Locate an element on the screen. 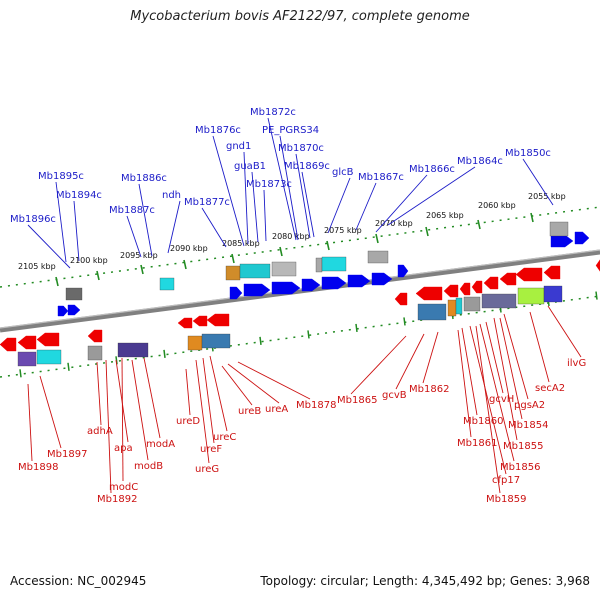  gene-label-seca2: secA2 is located at coordinates (550, 388).